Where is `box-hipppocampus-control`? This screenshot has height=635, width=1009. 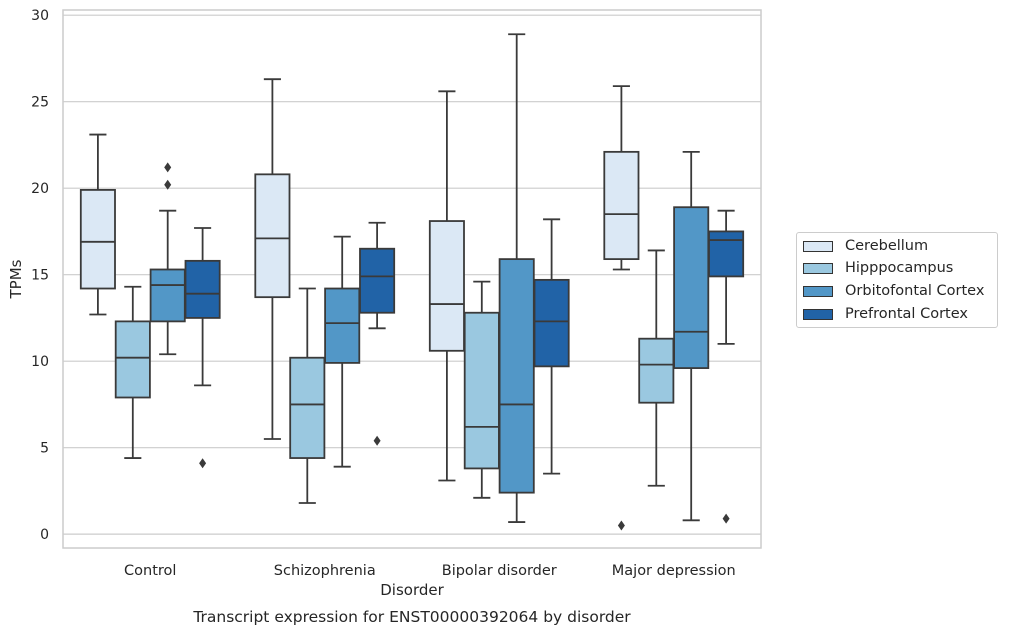
box-hipppocampus-control is located at coordinates (132, 372).